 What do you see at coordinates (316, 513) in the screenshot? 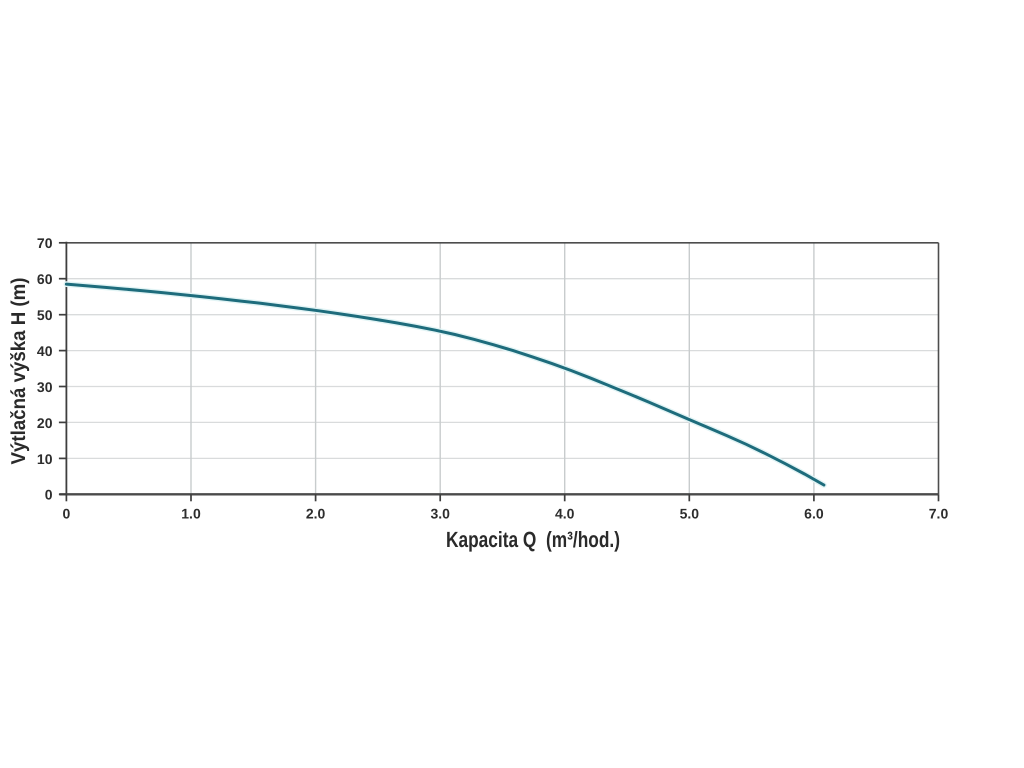
I see `svg-text: 2.0` at bounding box center [316, 513].